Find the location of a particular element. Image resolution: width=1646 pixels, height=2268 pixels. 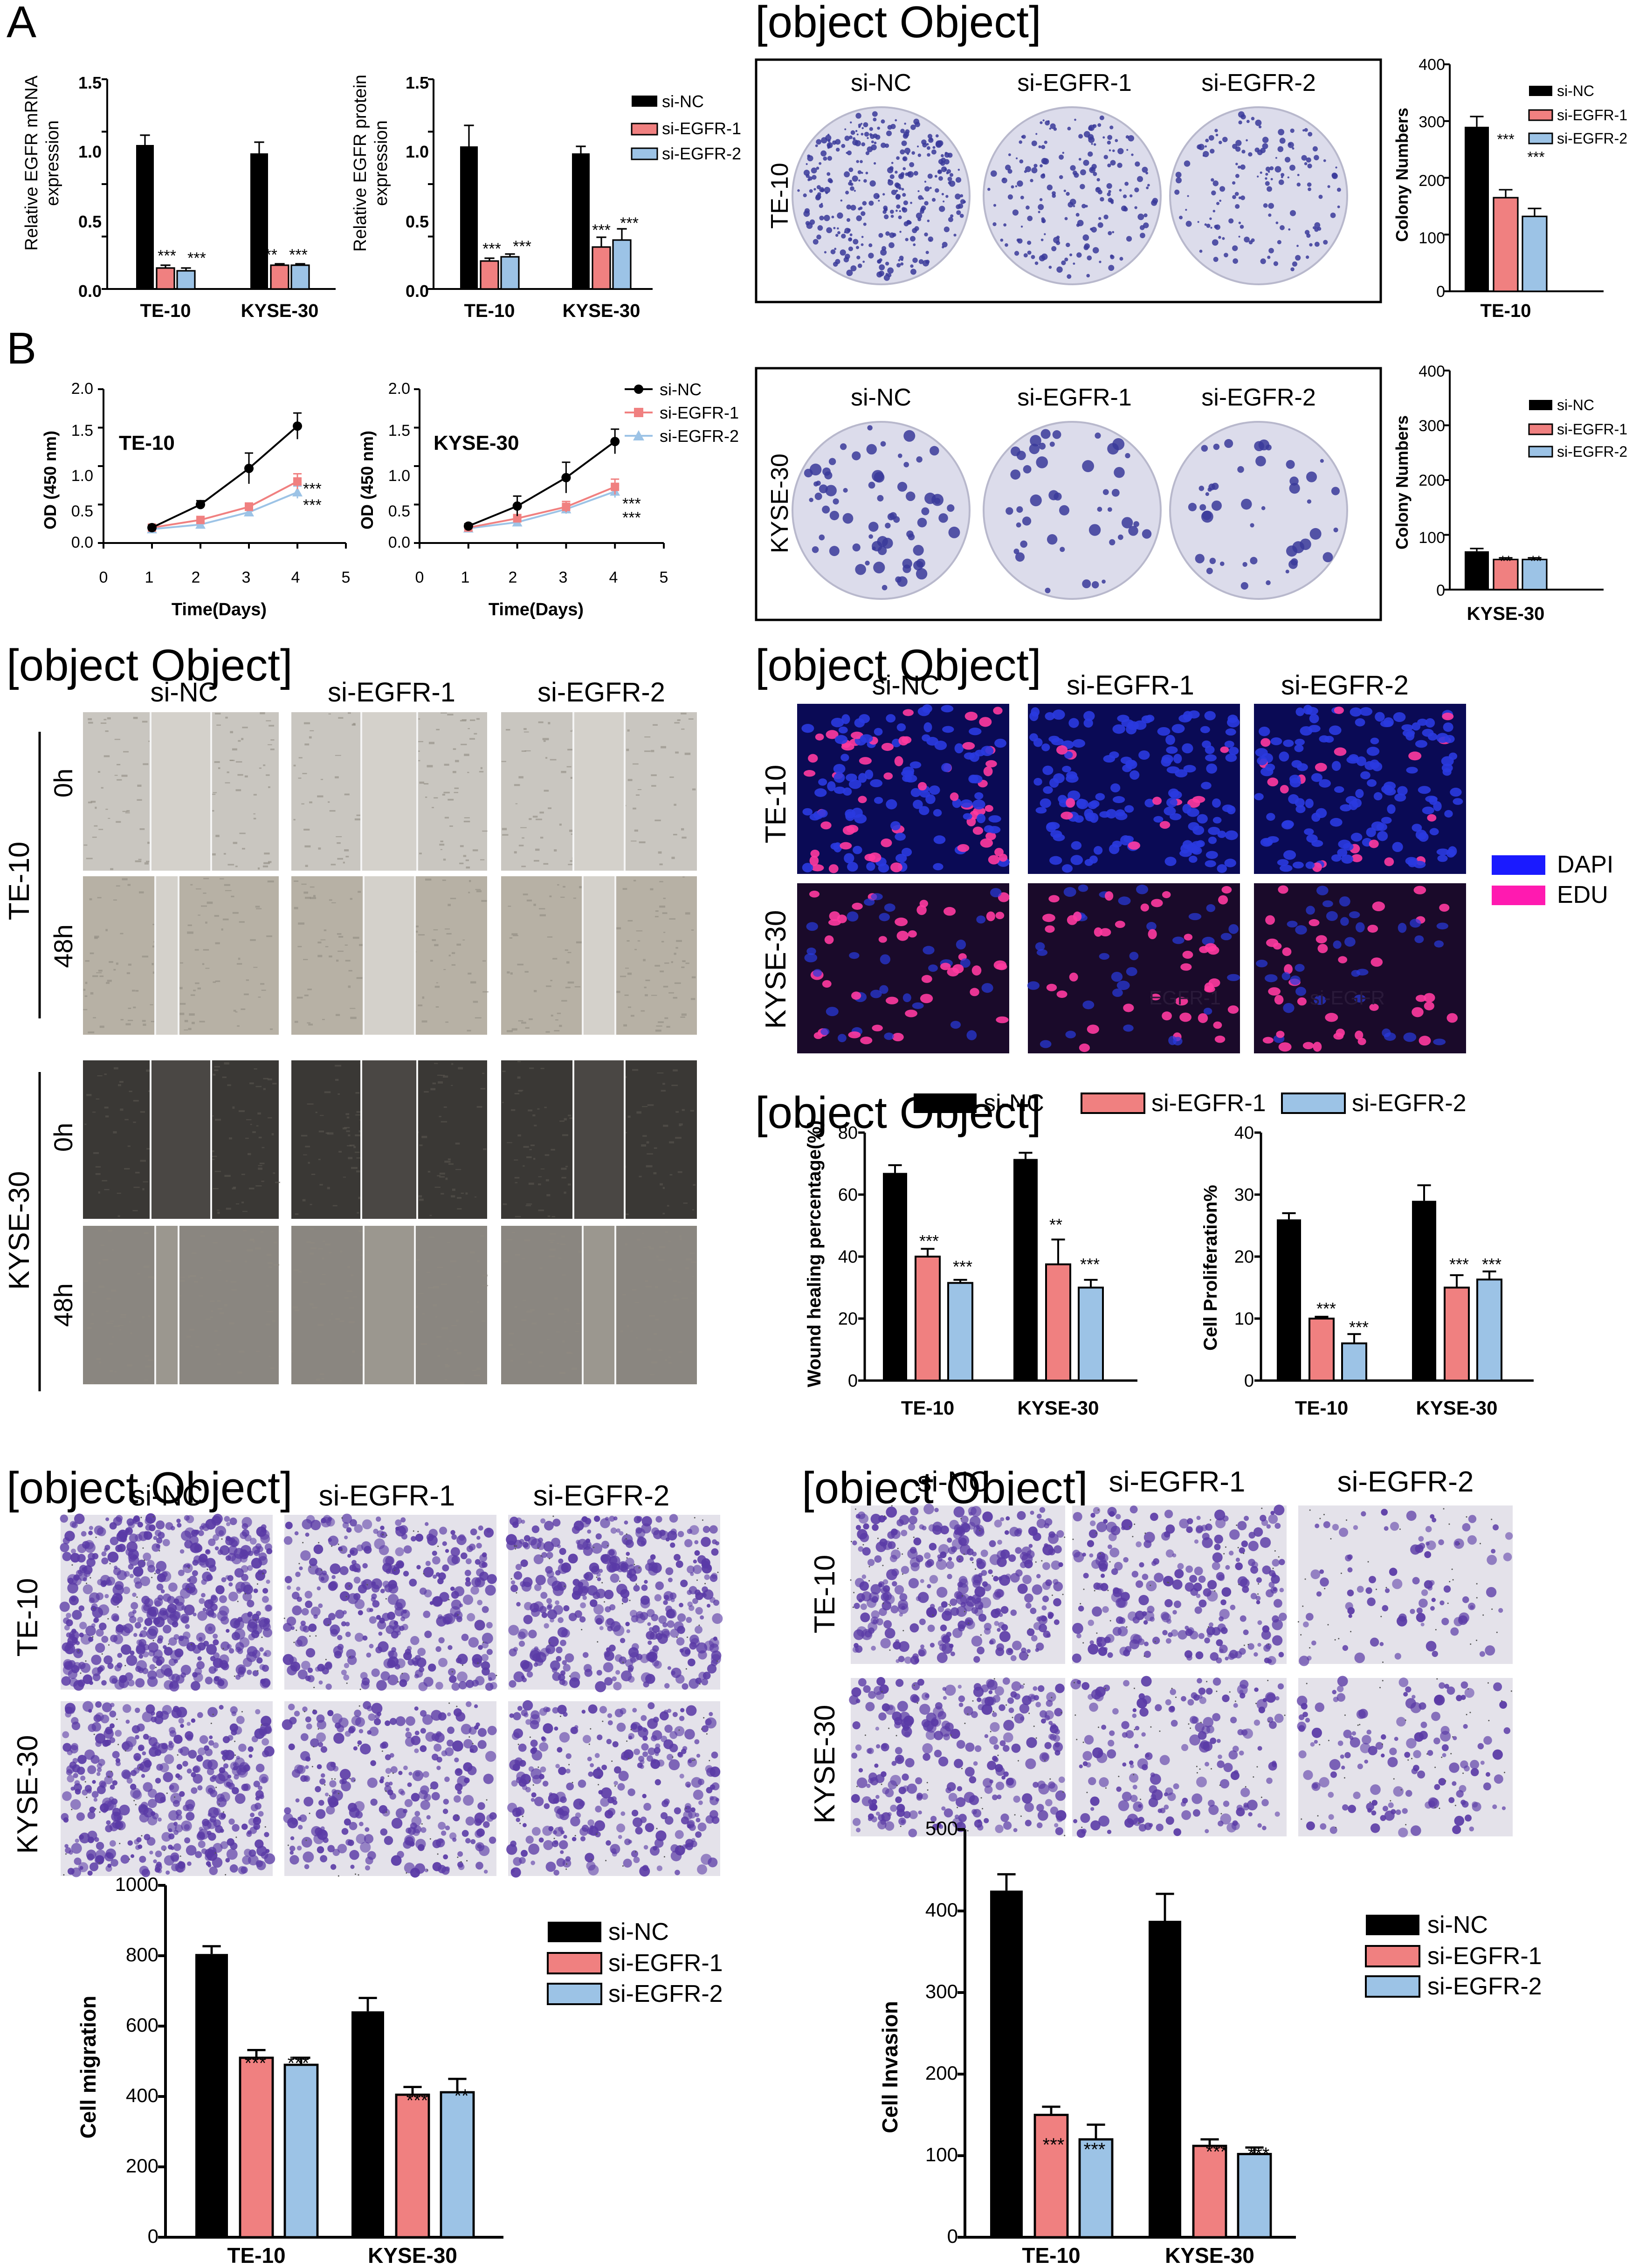

tick-c1-1: 100 is located at coordinates (1432, 238).